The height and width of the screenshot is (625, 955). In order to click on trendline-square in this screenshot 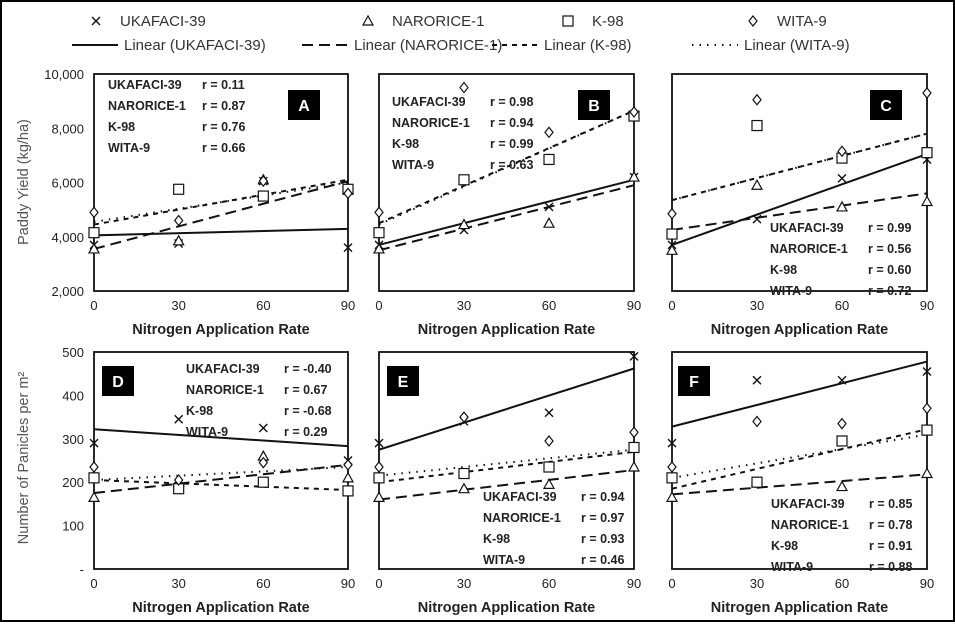, I will do `click(799, 167)`.